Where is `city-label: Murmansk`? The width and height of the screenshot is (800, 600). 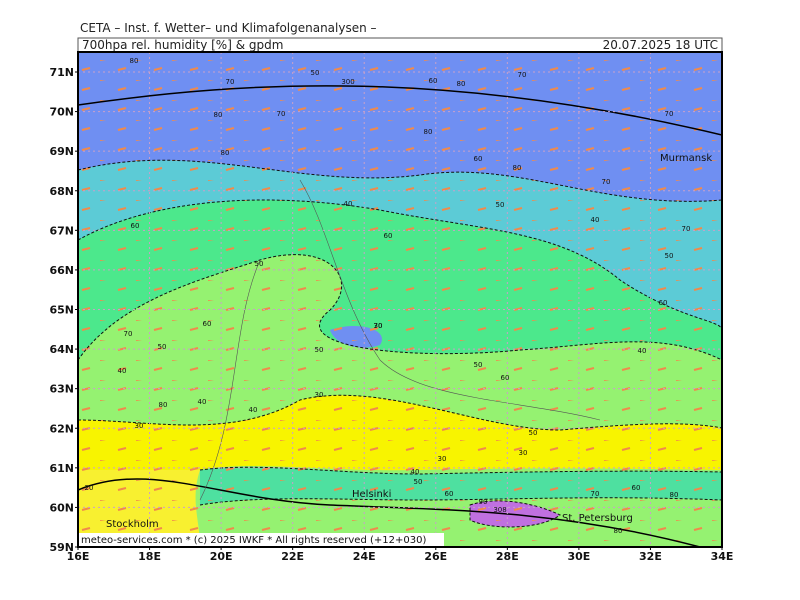
city-label: Murmansk is located at coordinates (686, 158).